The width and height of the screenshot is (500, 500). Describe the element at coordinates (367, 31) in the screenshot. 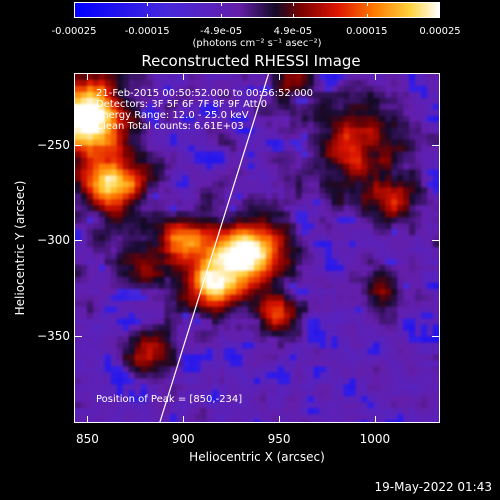

I see `colorbar-tick-label: 0.00015` at that location.